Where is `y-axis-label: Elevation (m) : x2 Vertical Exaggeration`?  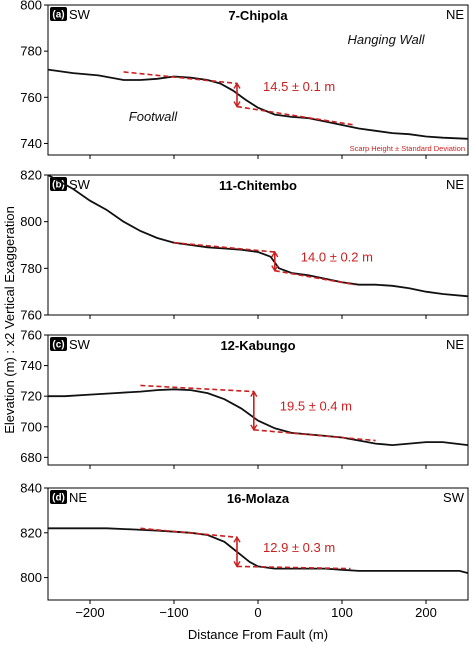
y-axis-label: Elevation (m) : x2 Vertical Exaggeration is located at coordinates (9, 320).